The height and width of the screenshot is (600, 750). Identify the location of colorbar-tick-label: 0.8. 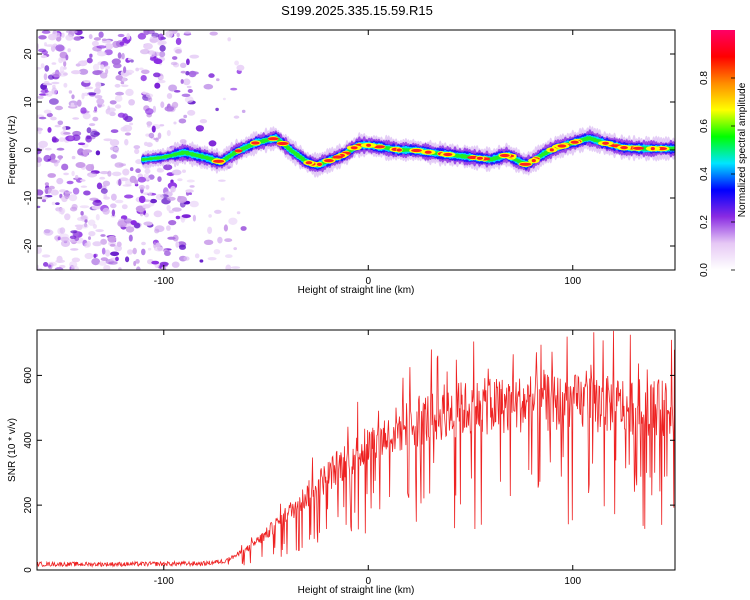
(704, 78).